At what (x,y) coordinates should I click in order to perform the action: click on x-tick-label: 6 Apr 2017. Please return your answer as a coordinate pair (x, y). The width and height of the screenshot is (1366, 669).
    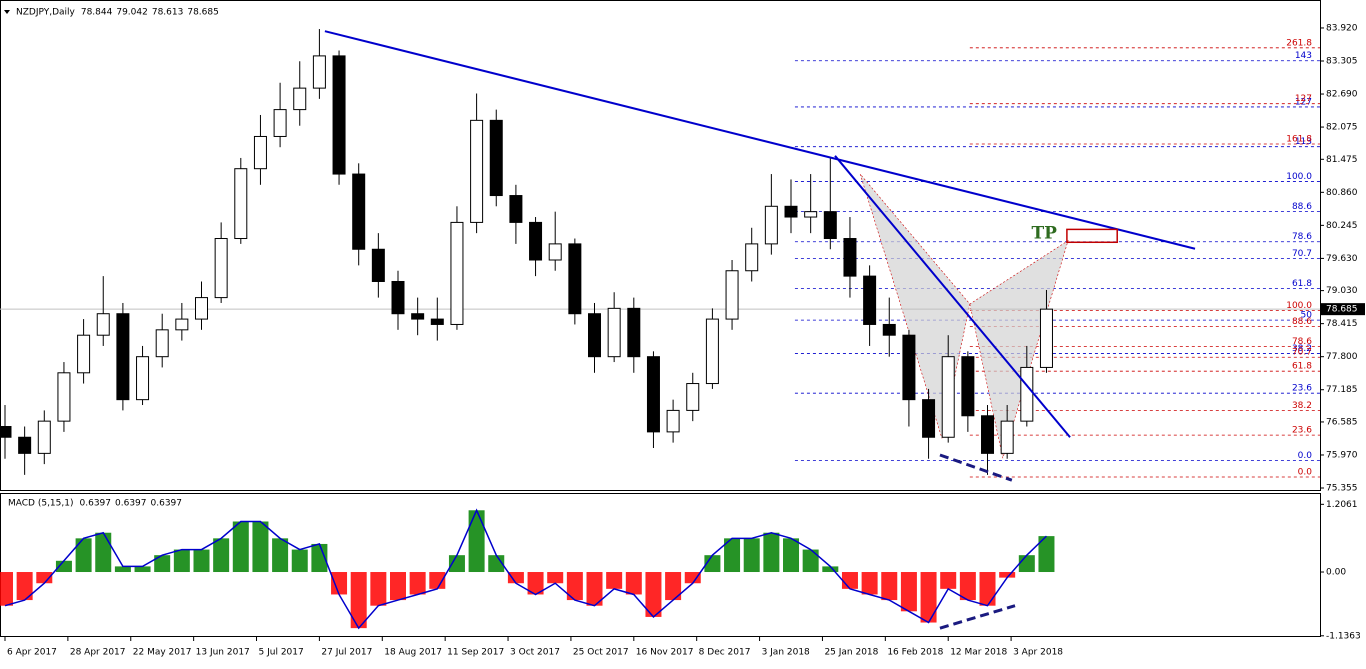
    Looking at the image, I should click on (32, 653).